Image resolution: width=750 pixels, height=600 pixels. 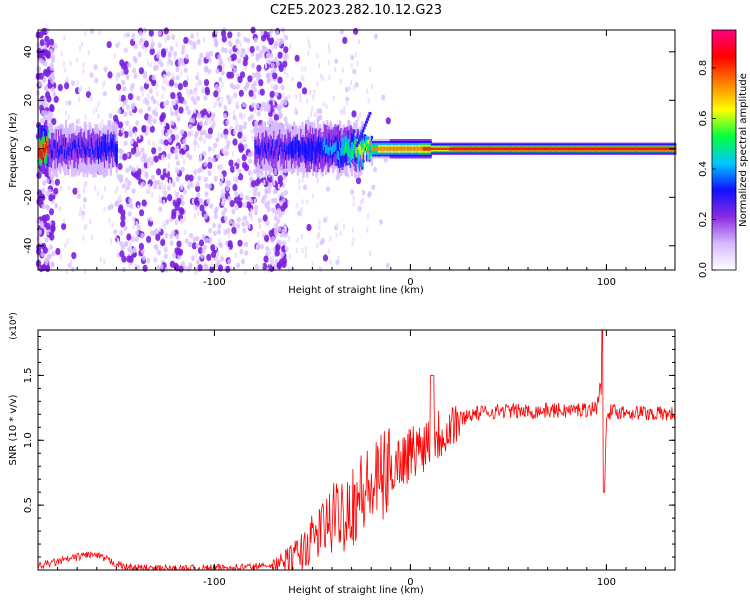 What do you see at coordinates (356, 10) in the screenshot?
I see `figure-title: C2E5.2023.282.10.12.G23` at bounding box center [356, 10].